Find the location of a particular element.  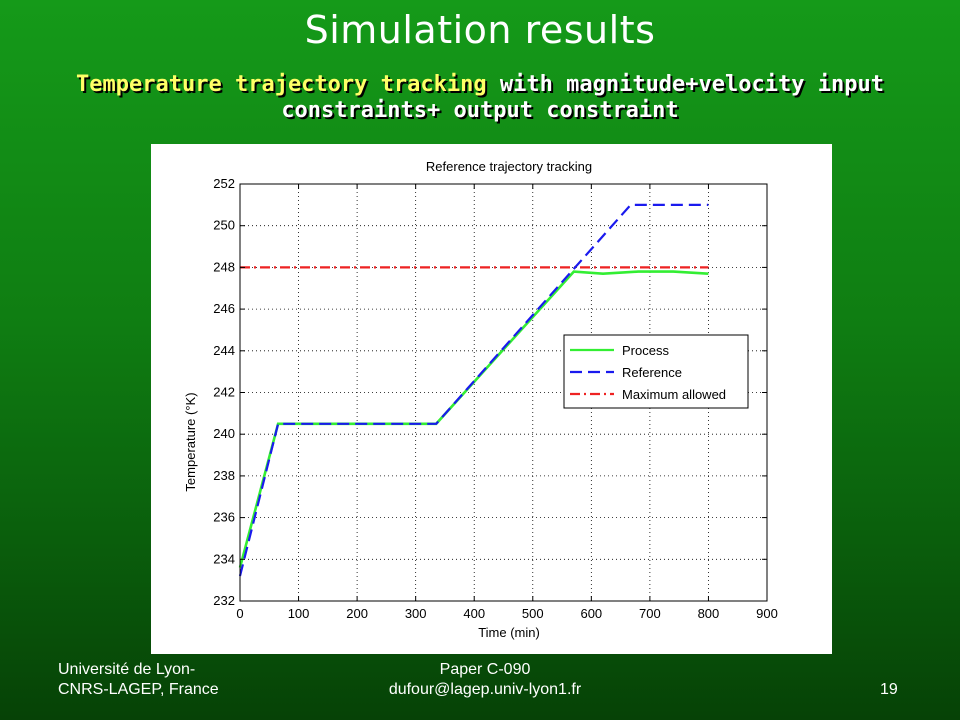

y-tick-label: 252 is located at coordinates (224, 183).